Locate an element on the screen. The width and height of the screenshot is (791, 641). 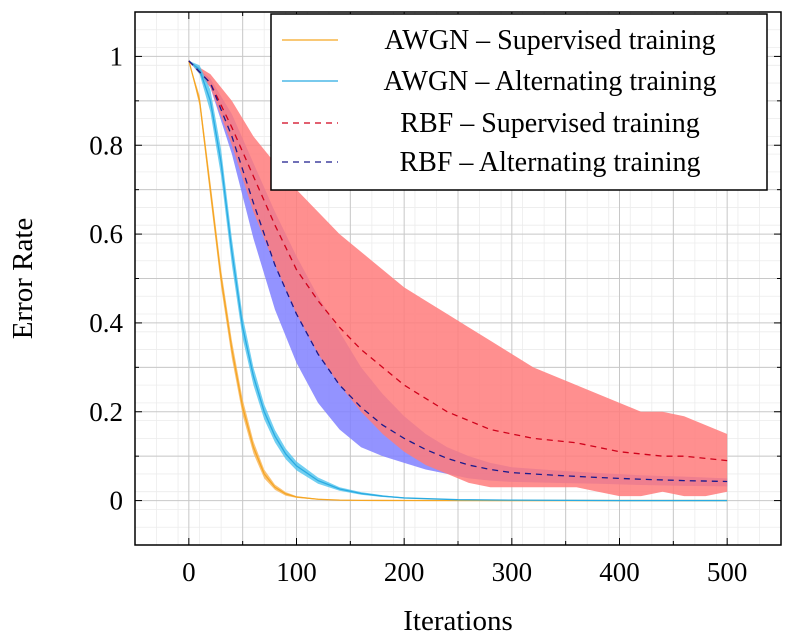
x-tick-label: 500 is located at coordinates (727, 572).